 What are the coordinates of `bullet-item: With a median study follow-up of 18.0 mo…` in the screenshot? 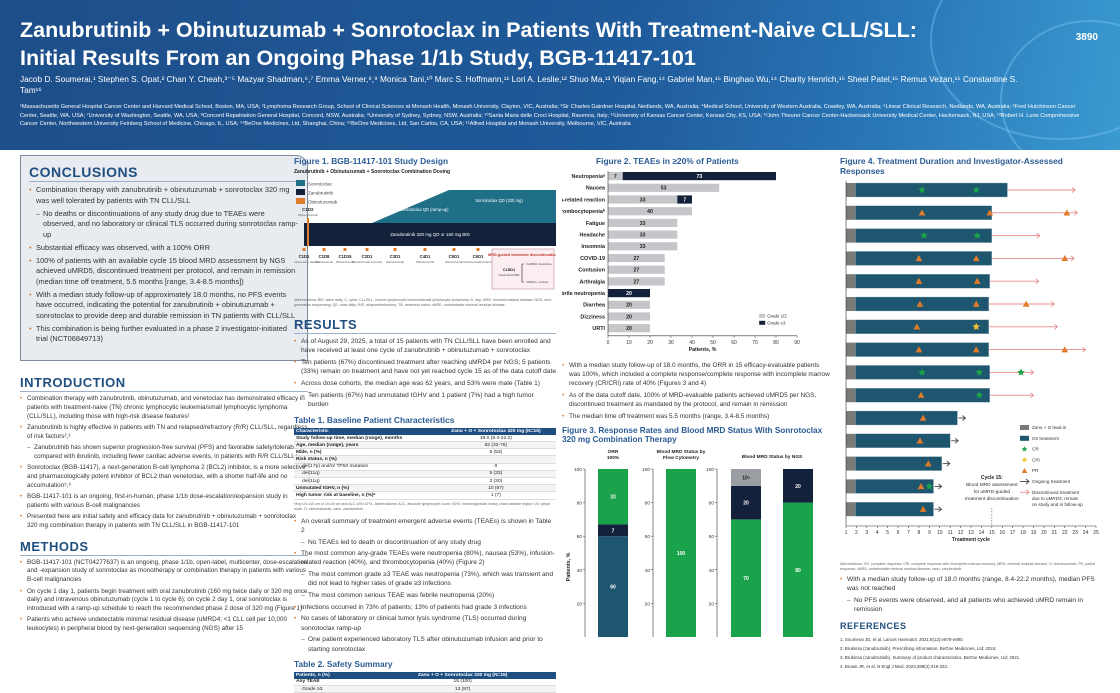 It's located at (971, 584).